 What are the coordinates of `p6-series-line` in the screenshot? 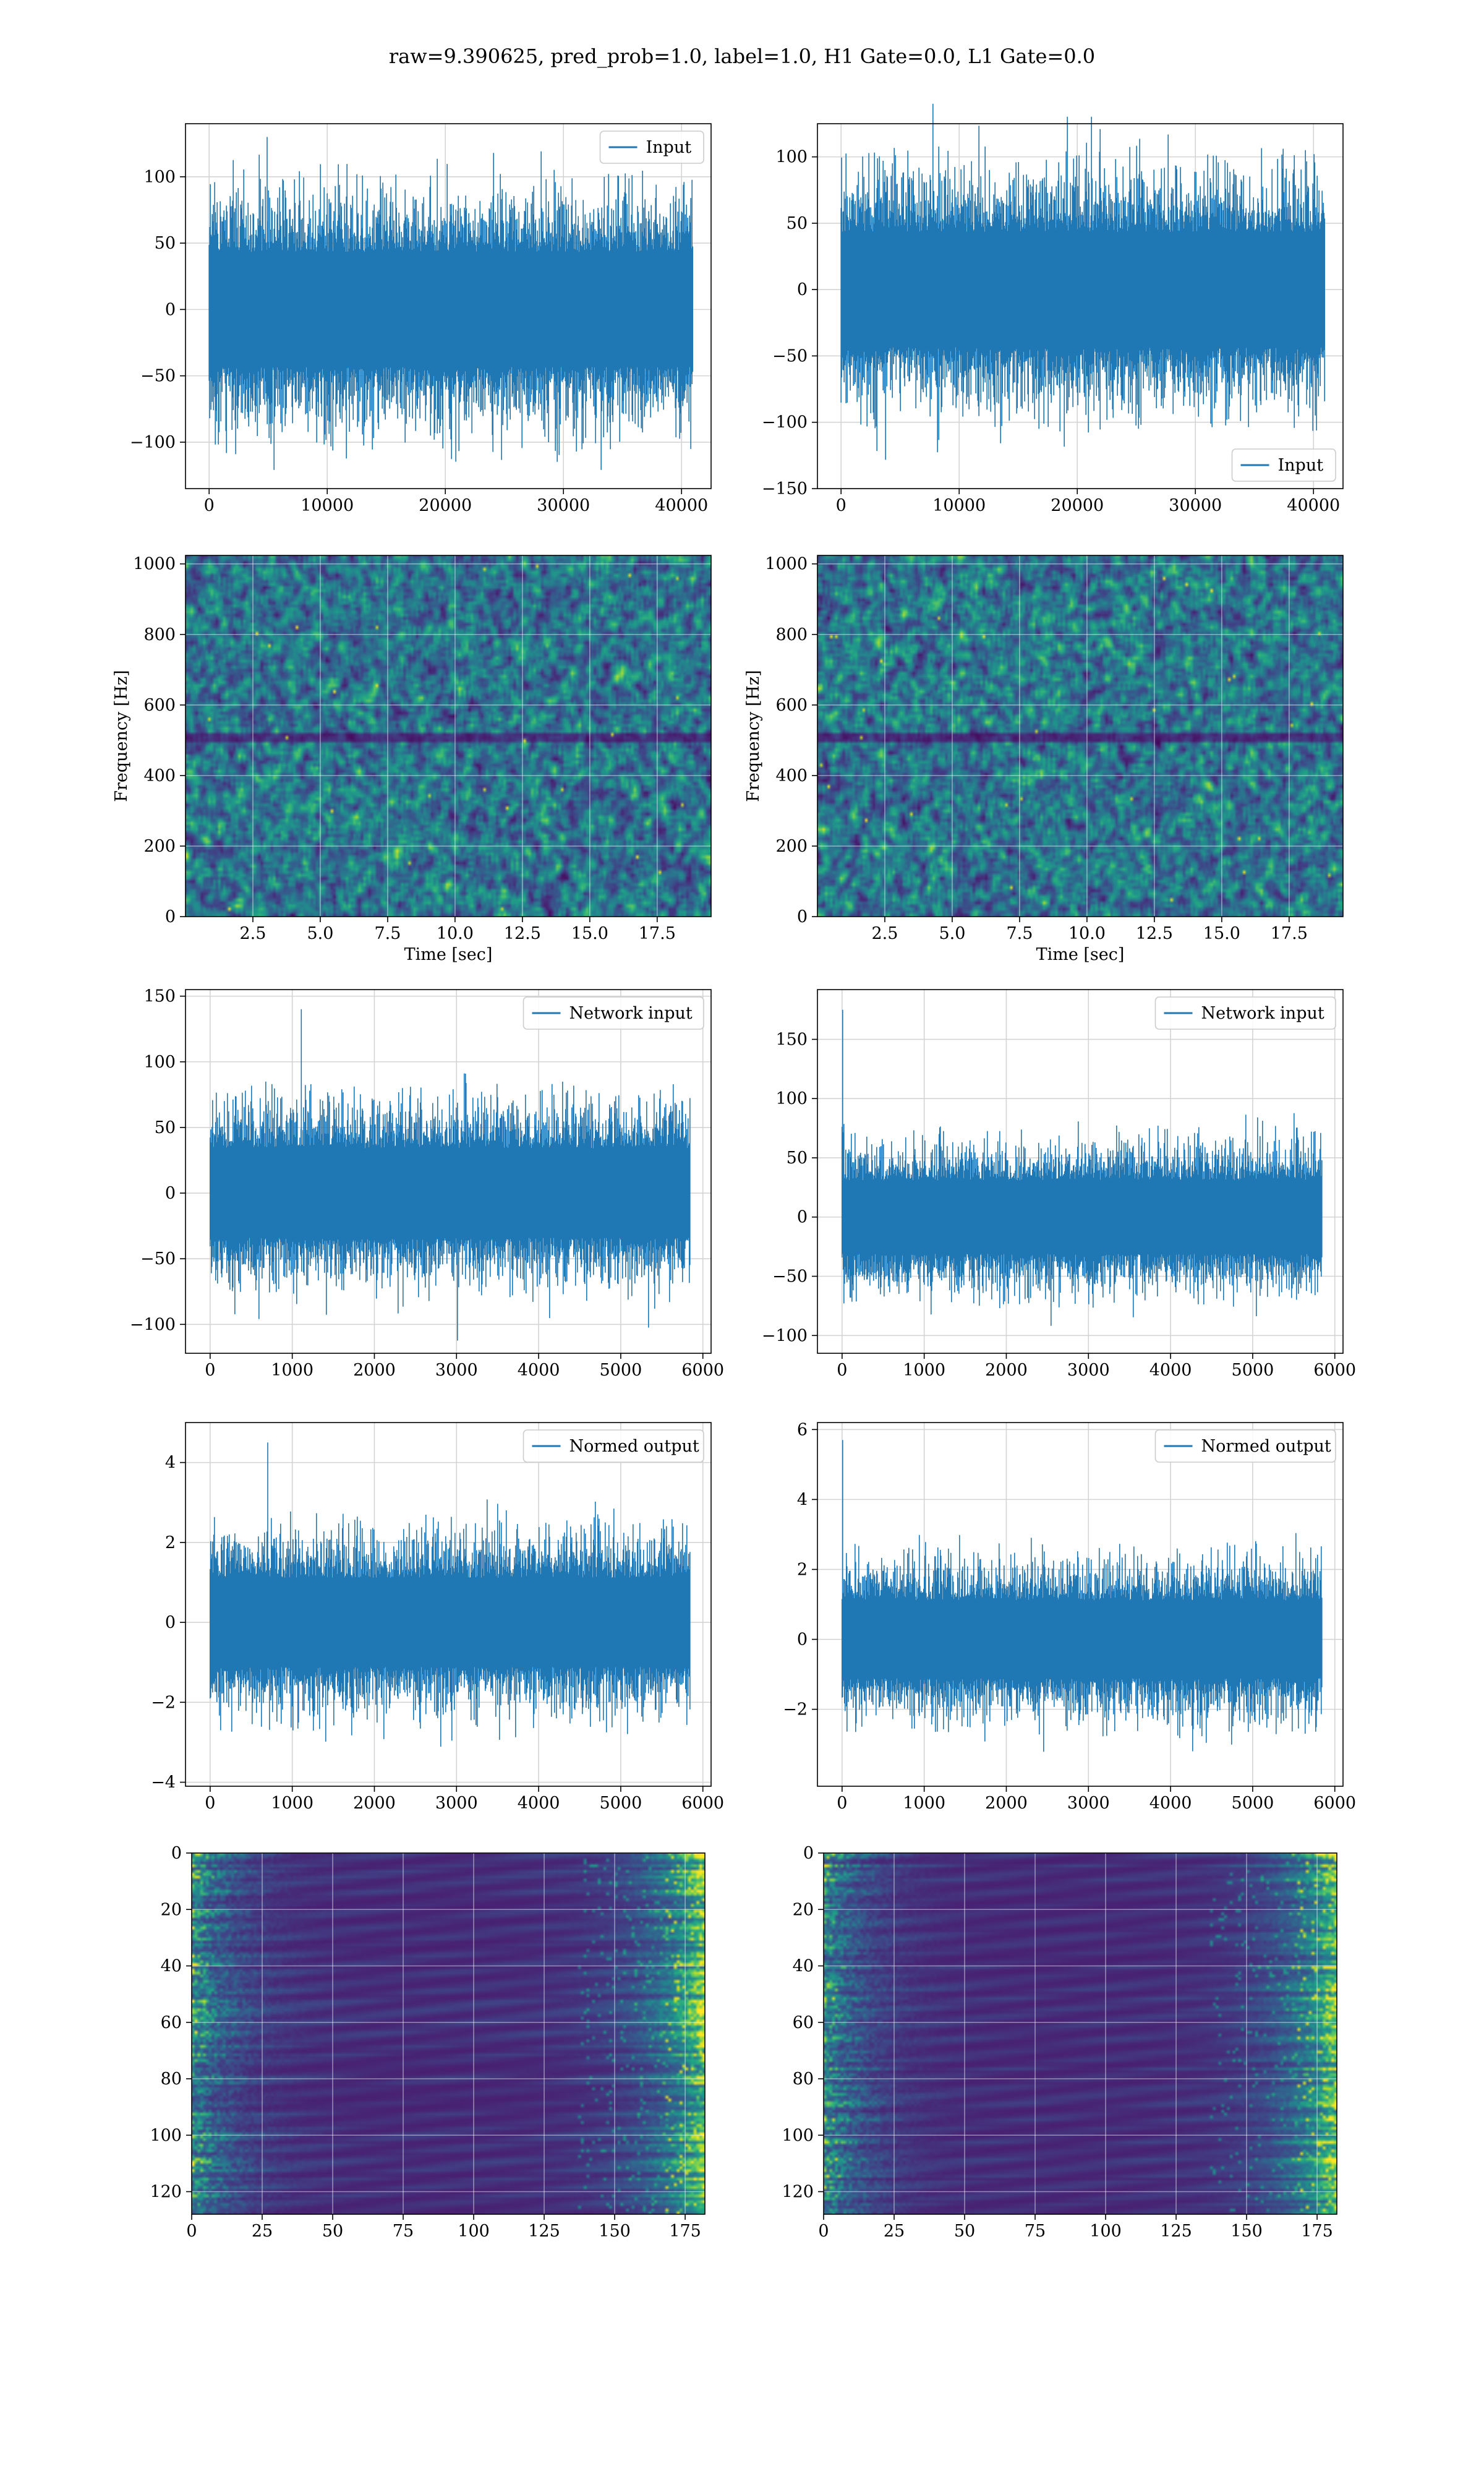 It's located at (1082, 1167).